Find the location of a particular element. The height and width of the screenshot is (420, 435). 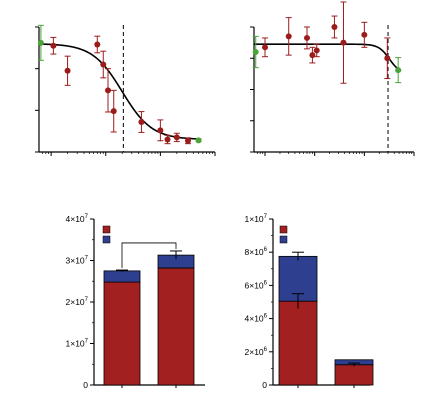

y-tick-label: 8×106 is located at coordinates (256, 252).